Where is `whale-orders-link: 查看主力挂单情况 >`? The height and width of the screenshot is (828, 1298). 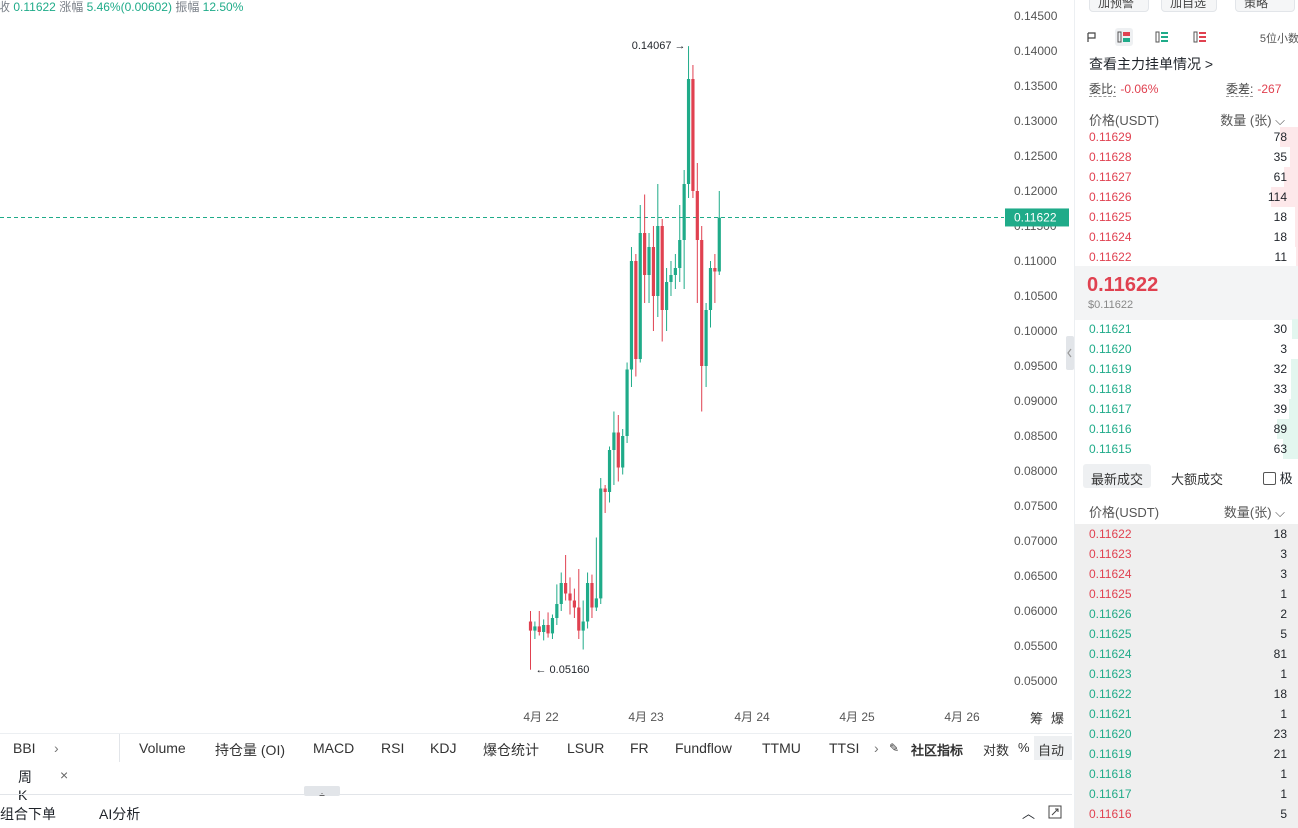
whale-orders-link: 查看主力挂单情况 > is located at coordinates (1151, 64).